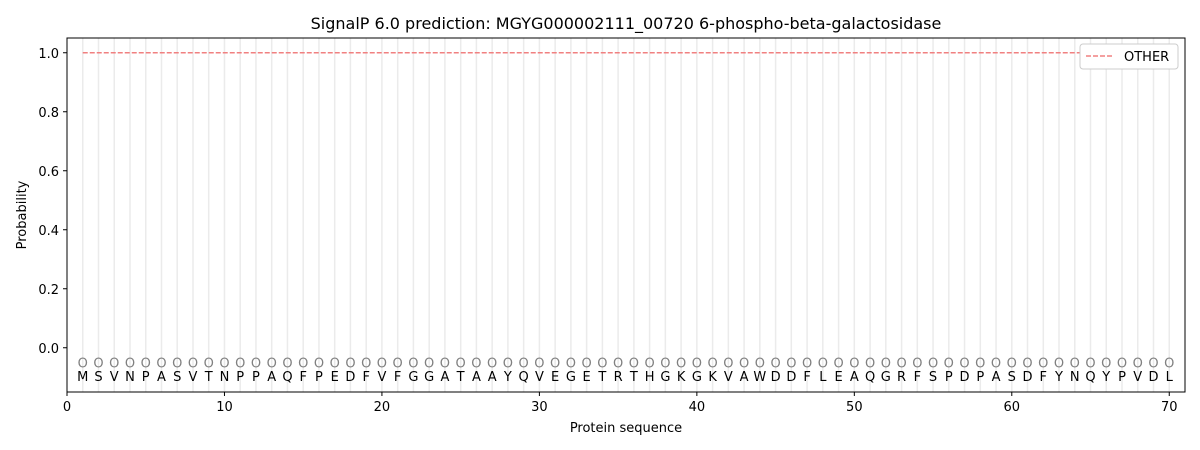  Describe the element at coordinates (48, 54) in the screenshot. I see `y-tick-label: 1.0` at that location.